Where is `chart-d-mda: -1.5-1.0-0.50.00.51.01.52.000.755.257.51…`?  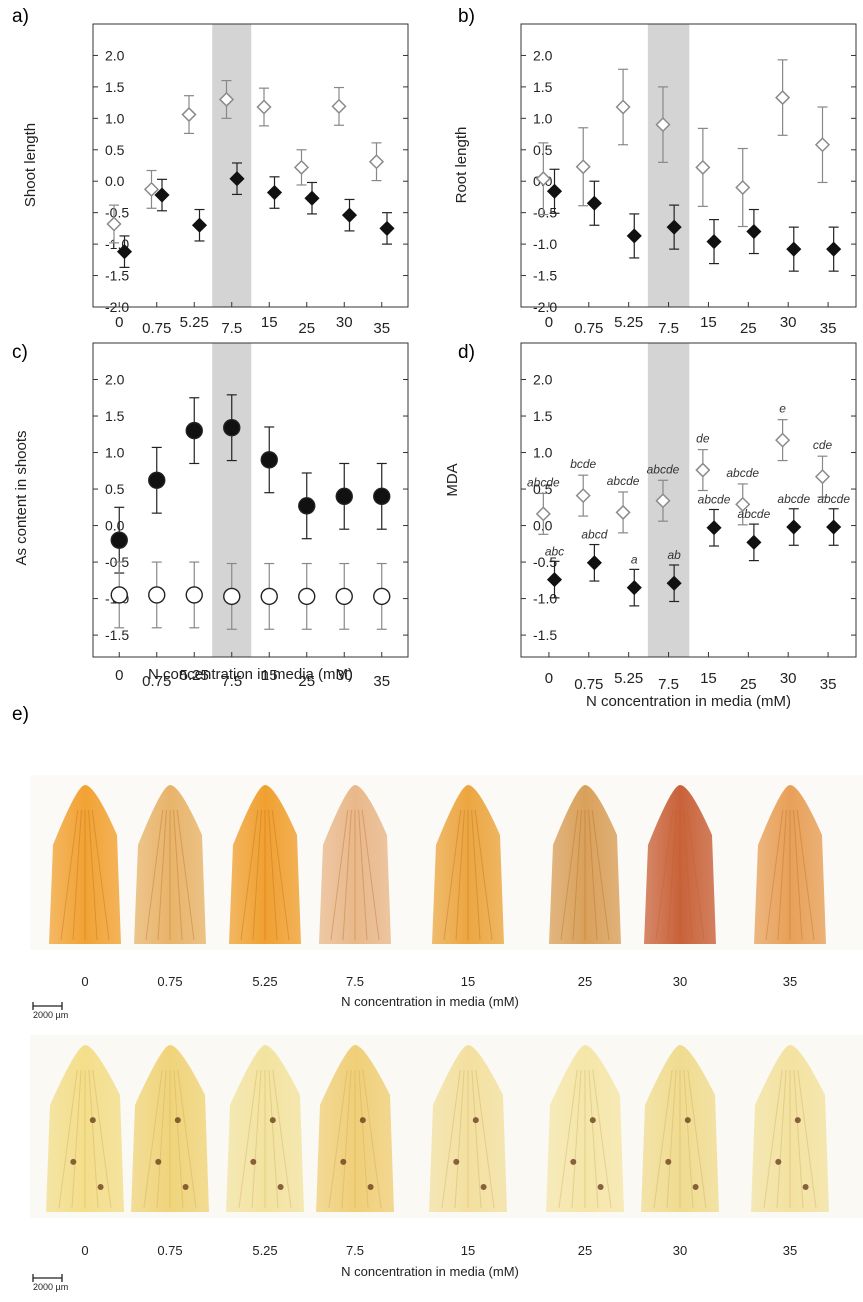
chart-d-mda: -1.5-1.0-0.50.00.51.01.52.000.755.257.51… is located at coordinates (650, 526).